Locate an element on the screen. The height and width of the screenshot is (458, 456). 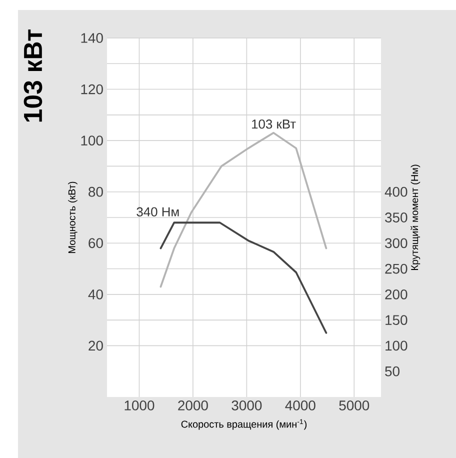
annotation: 340 Нм is located at coordinates (157, 211).